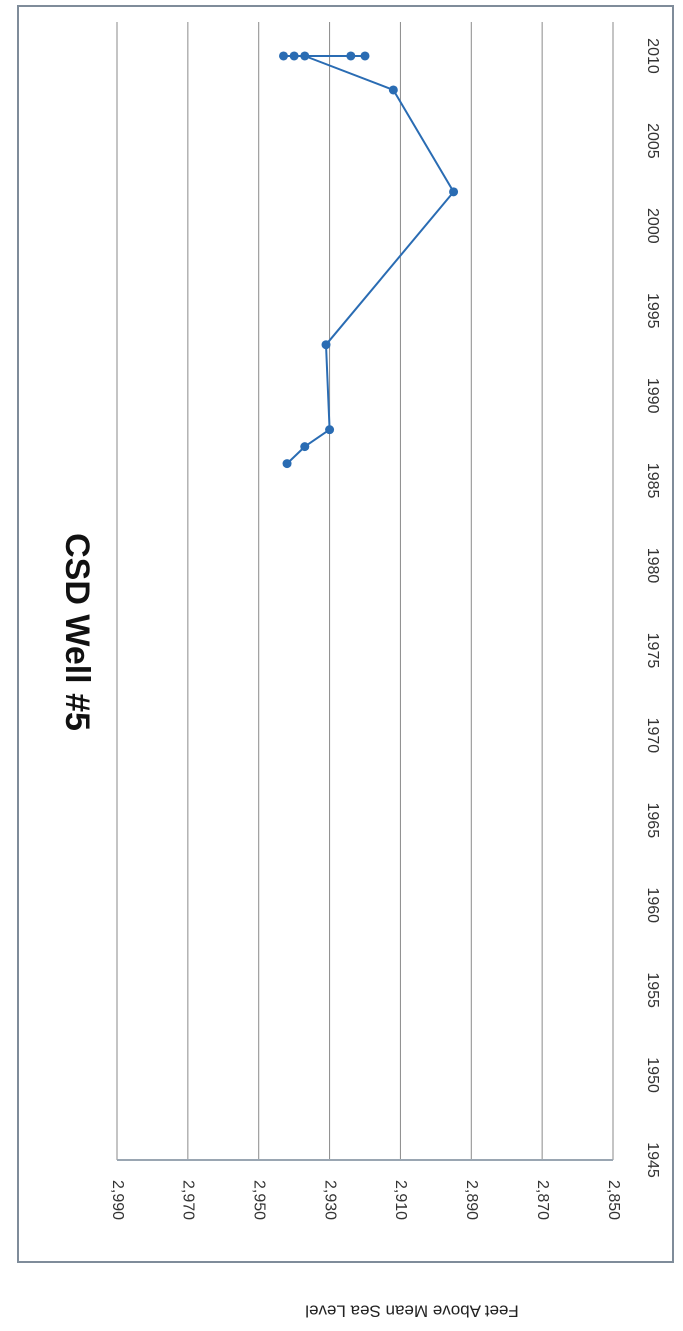 The width and height of the screenshot is (683, 1331). Describe the element at coordinates (652, 736) in the screenshot. I see `x-tick-label: 1970` at that location.